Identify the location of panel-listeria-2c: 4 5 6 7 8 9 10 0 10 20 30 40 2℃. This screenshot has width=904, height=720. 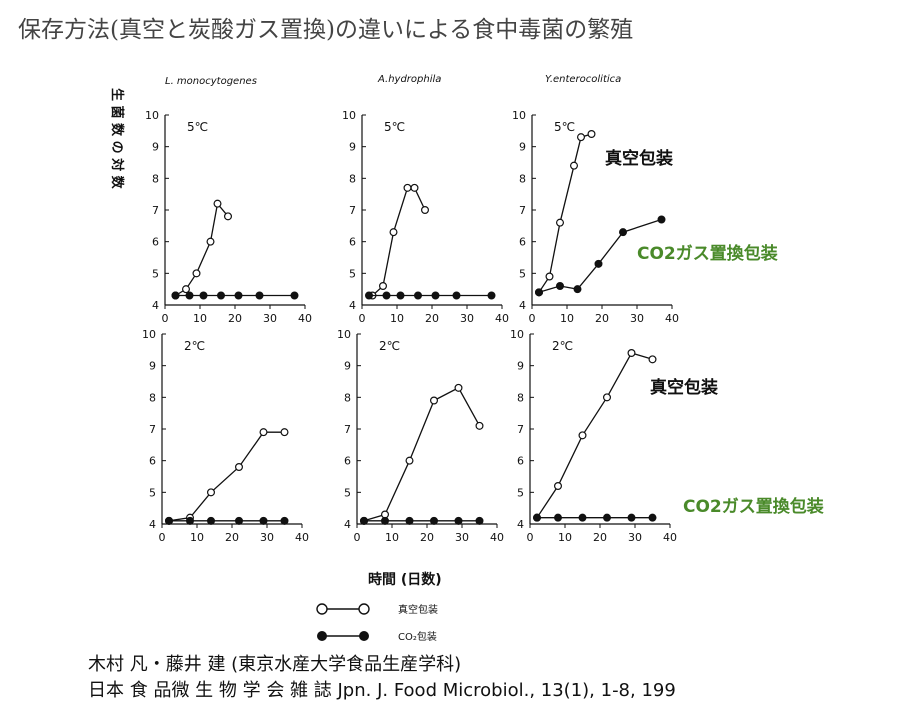
(225, 436).